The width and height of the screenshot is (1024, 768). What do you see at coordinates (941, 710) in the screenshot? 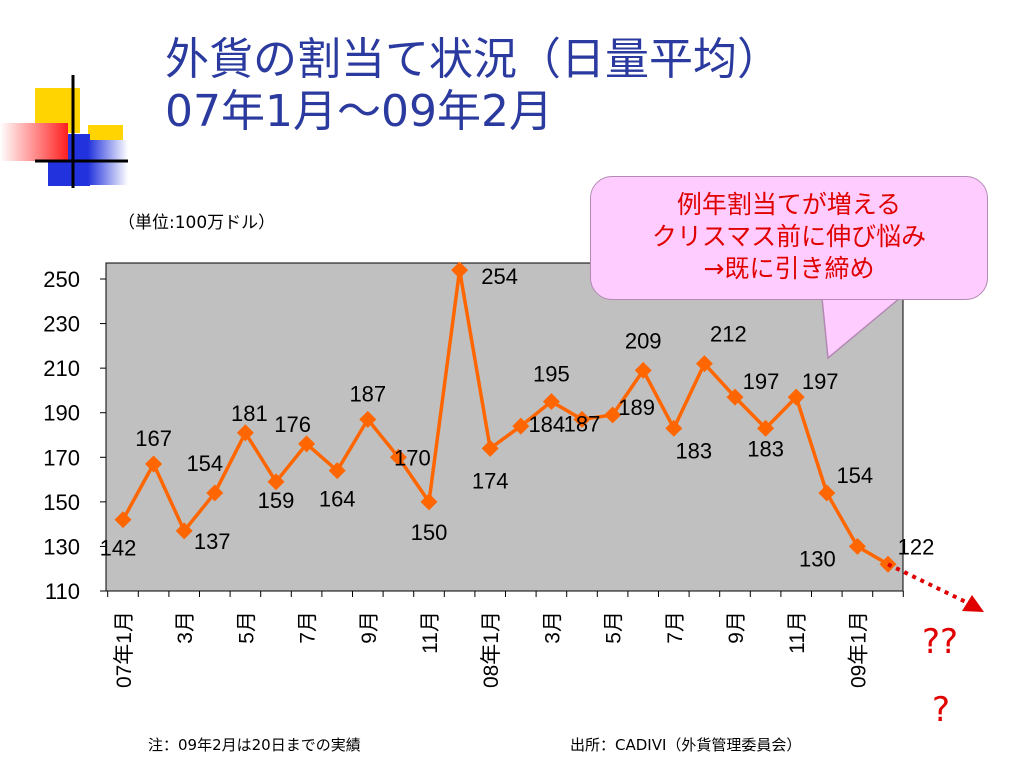
I see `question-mark-2: ?` at bounding box center [941, 710].